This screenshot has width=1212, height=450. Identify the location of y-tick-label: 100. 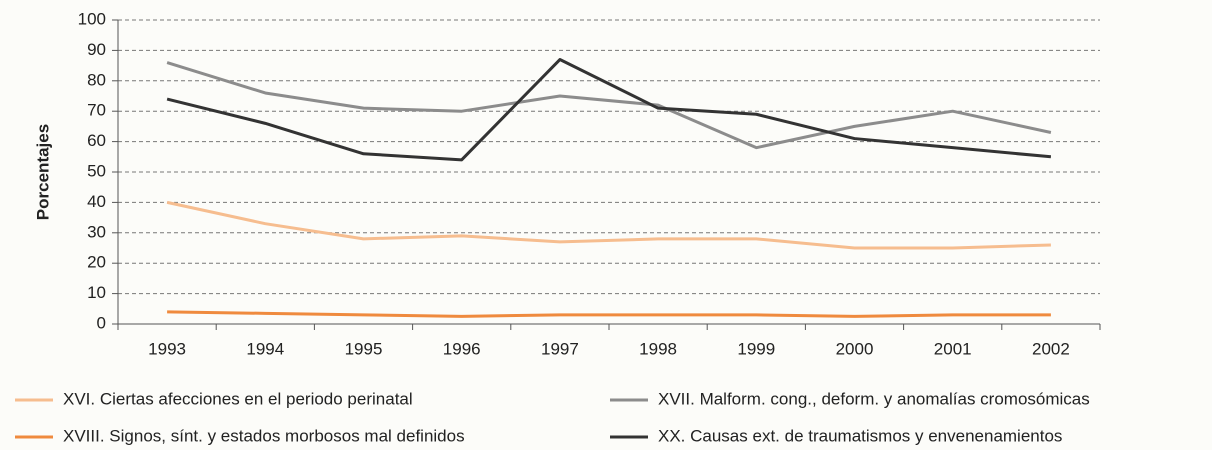
(92, 18).